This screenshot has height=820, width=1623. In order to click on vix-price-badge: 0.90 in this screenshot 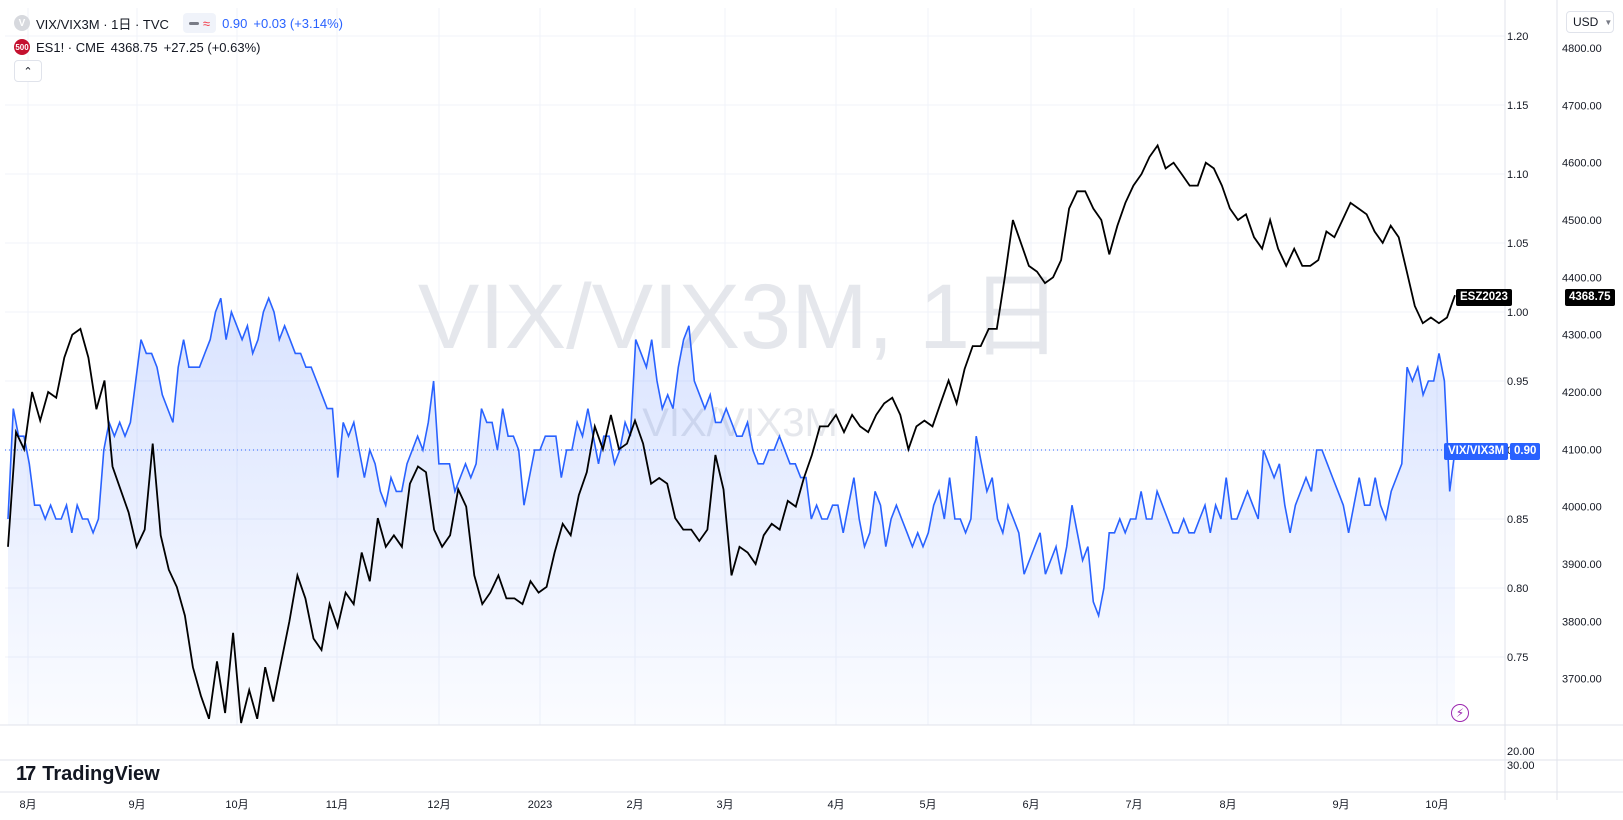, I will do `click(1525, 451)`.